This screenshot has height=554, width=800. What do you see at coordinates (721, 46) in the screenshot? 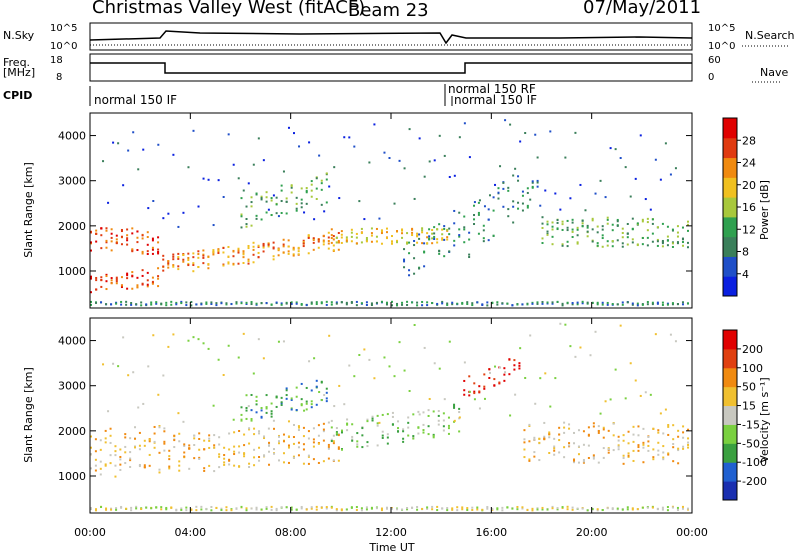
I see `noise-right-tick-bottom: 10^0` at bounding box center [721, 46].